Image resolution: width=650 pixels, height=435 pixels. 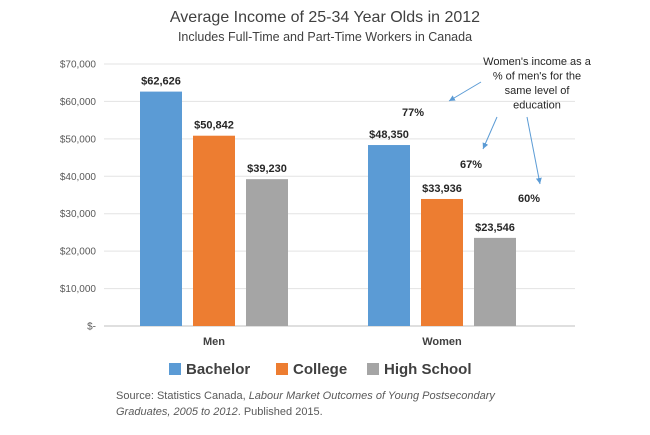 I want to click on bar-bachelor-men, so click(x=161, y=209).